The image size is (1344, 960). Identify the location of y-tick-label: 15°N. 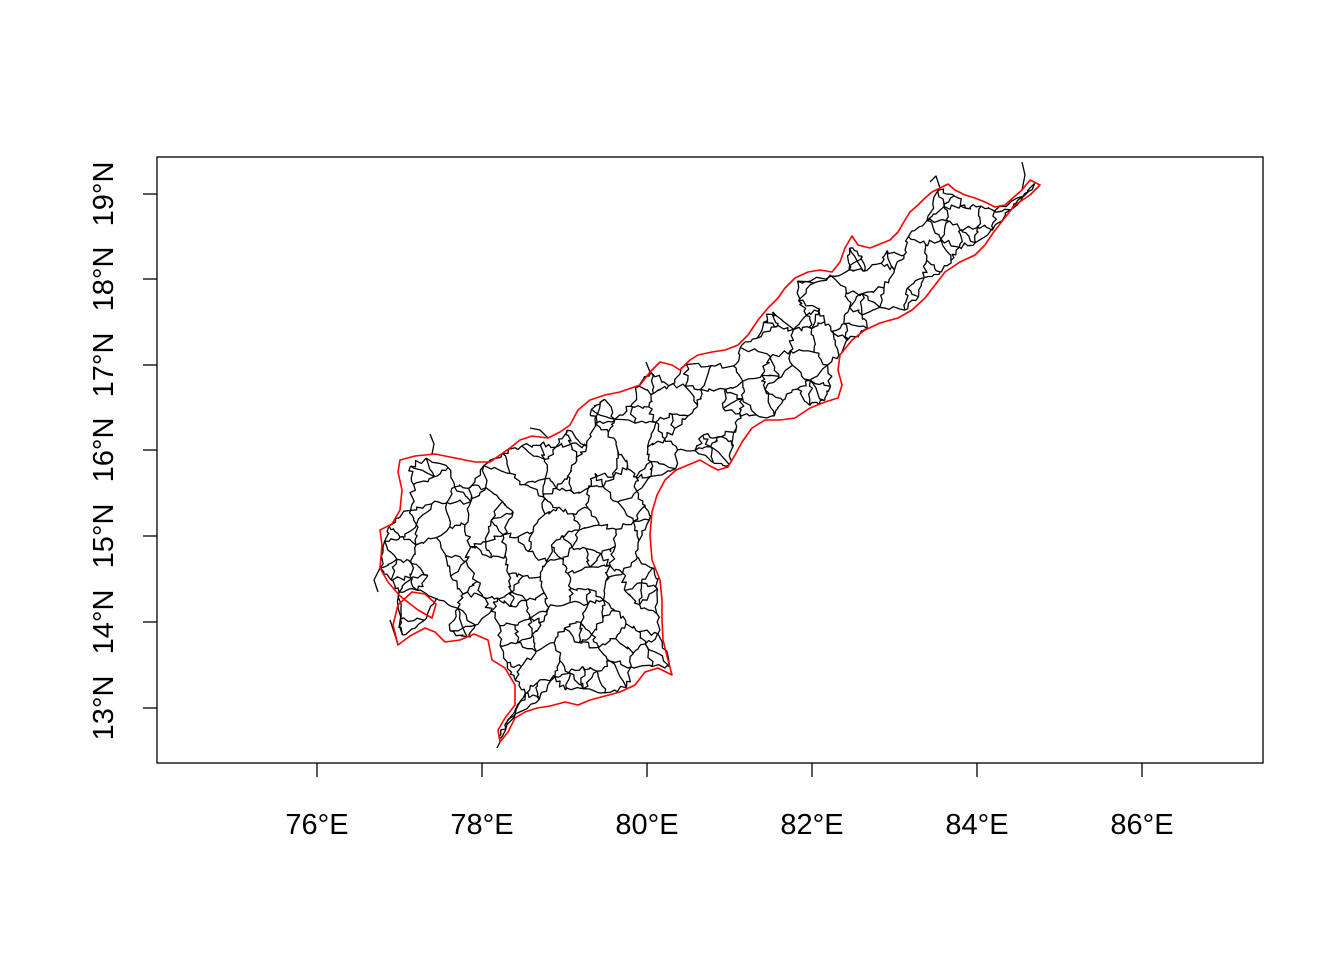
(104, 536).